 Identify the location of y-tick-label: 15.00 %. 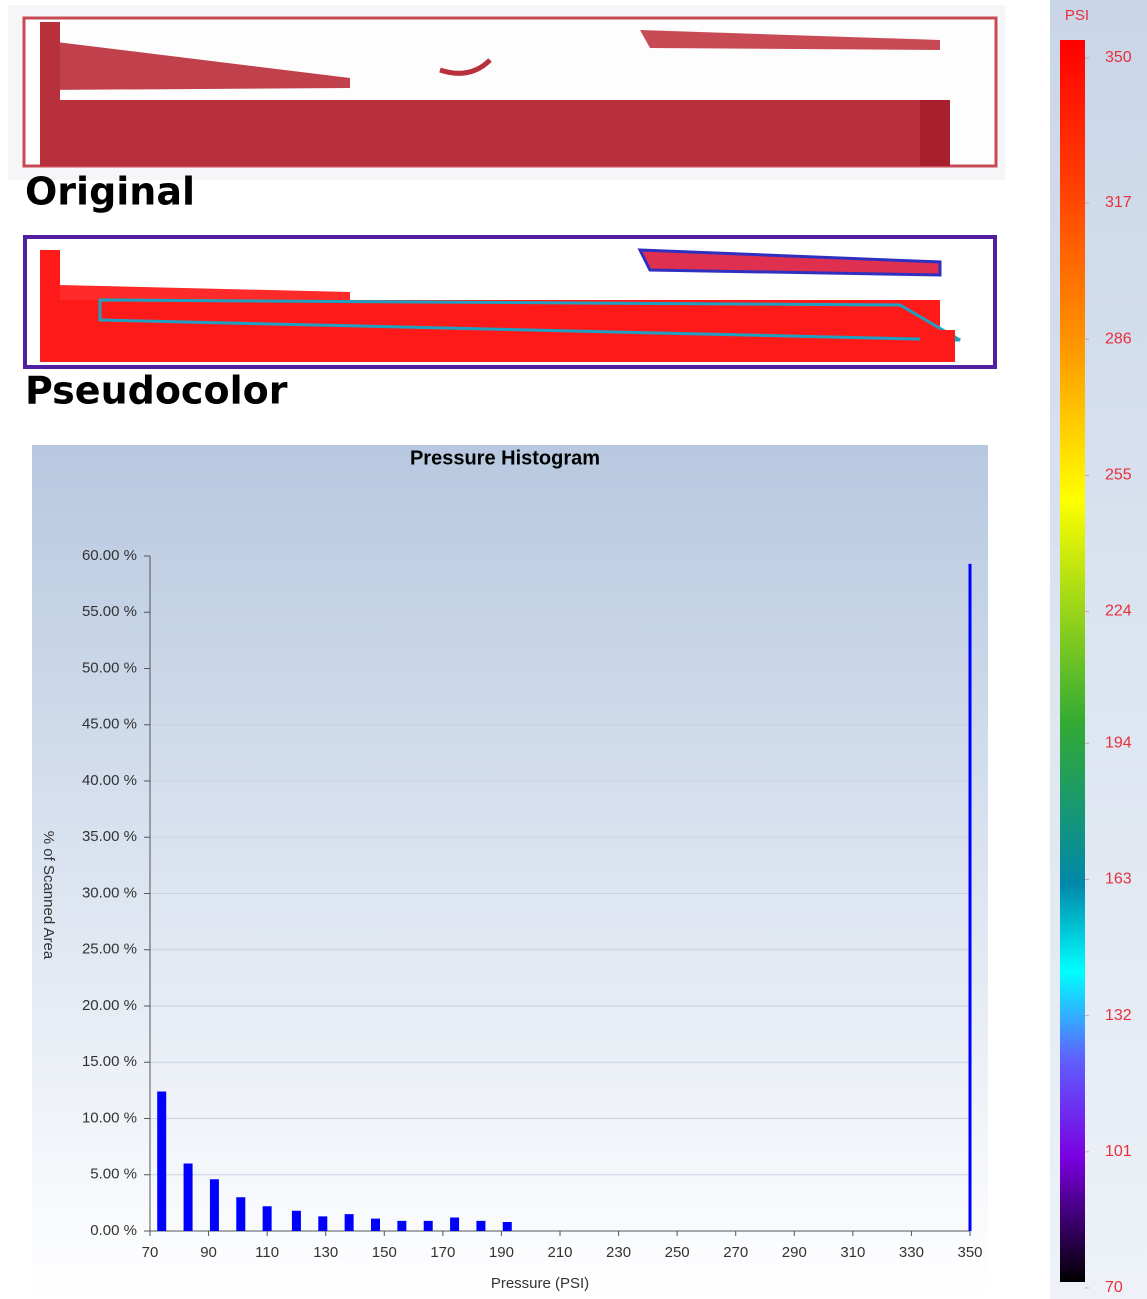
(109, 1061).